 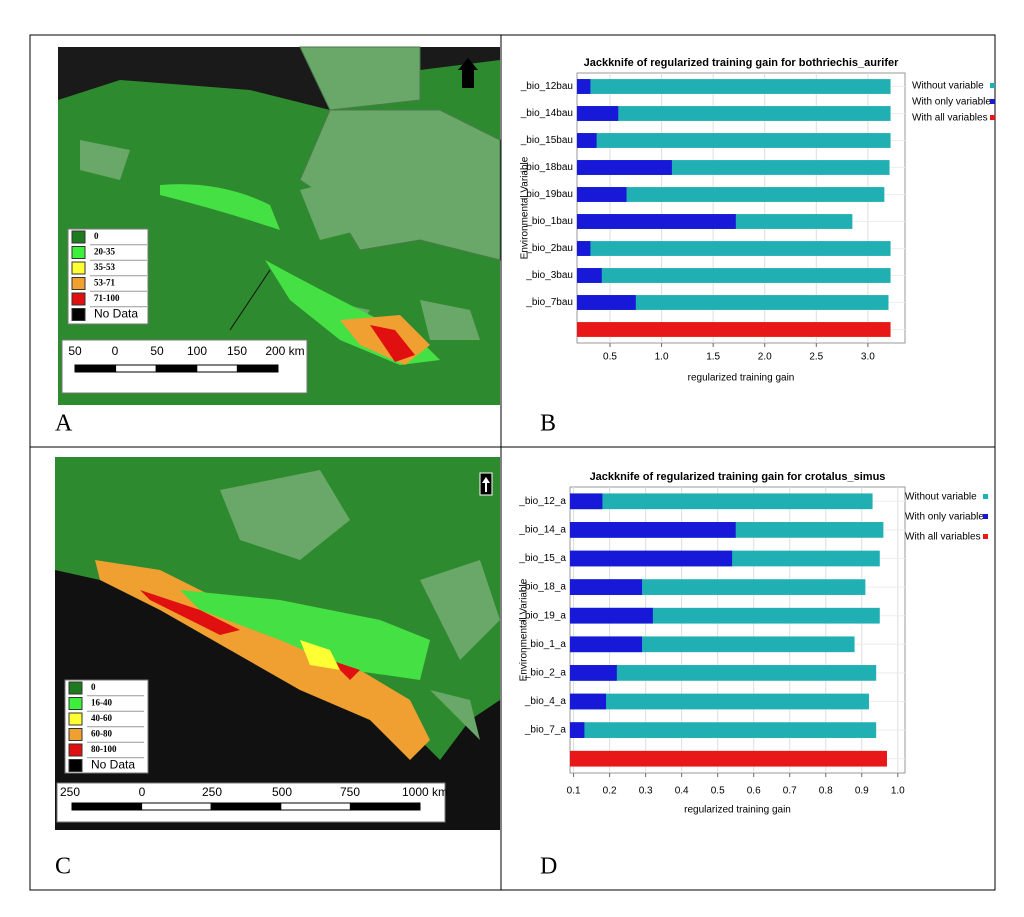 I want to click on legend-label: 0, so click(x=93, y=687).